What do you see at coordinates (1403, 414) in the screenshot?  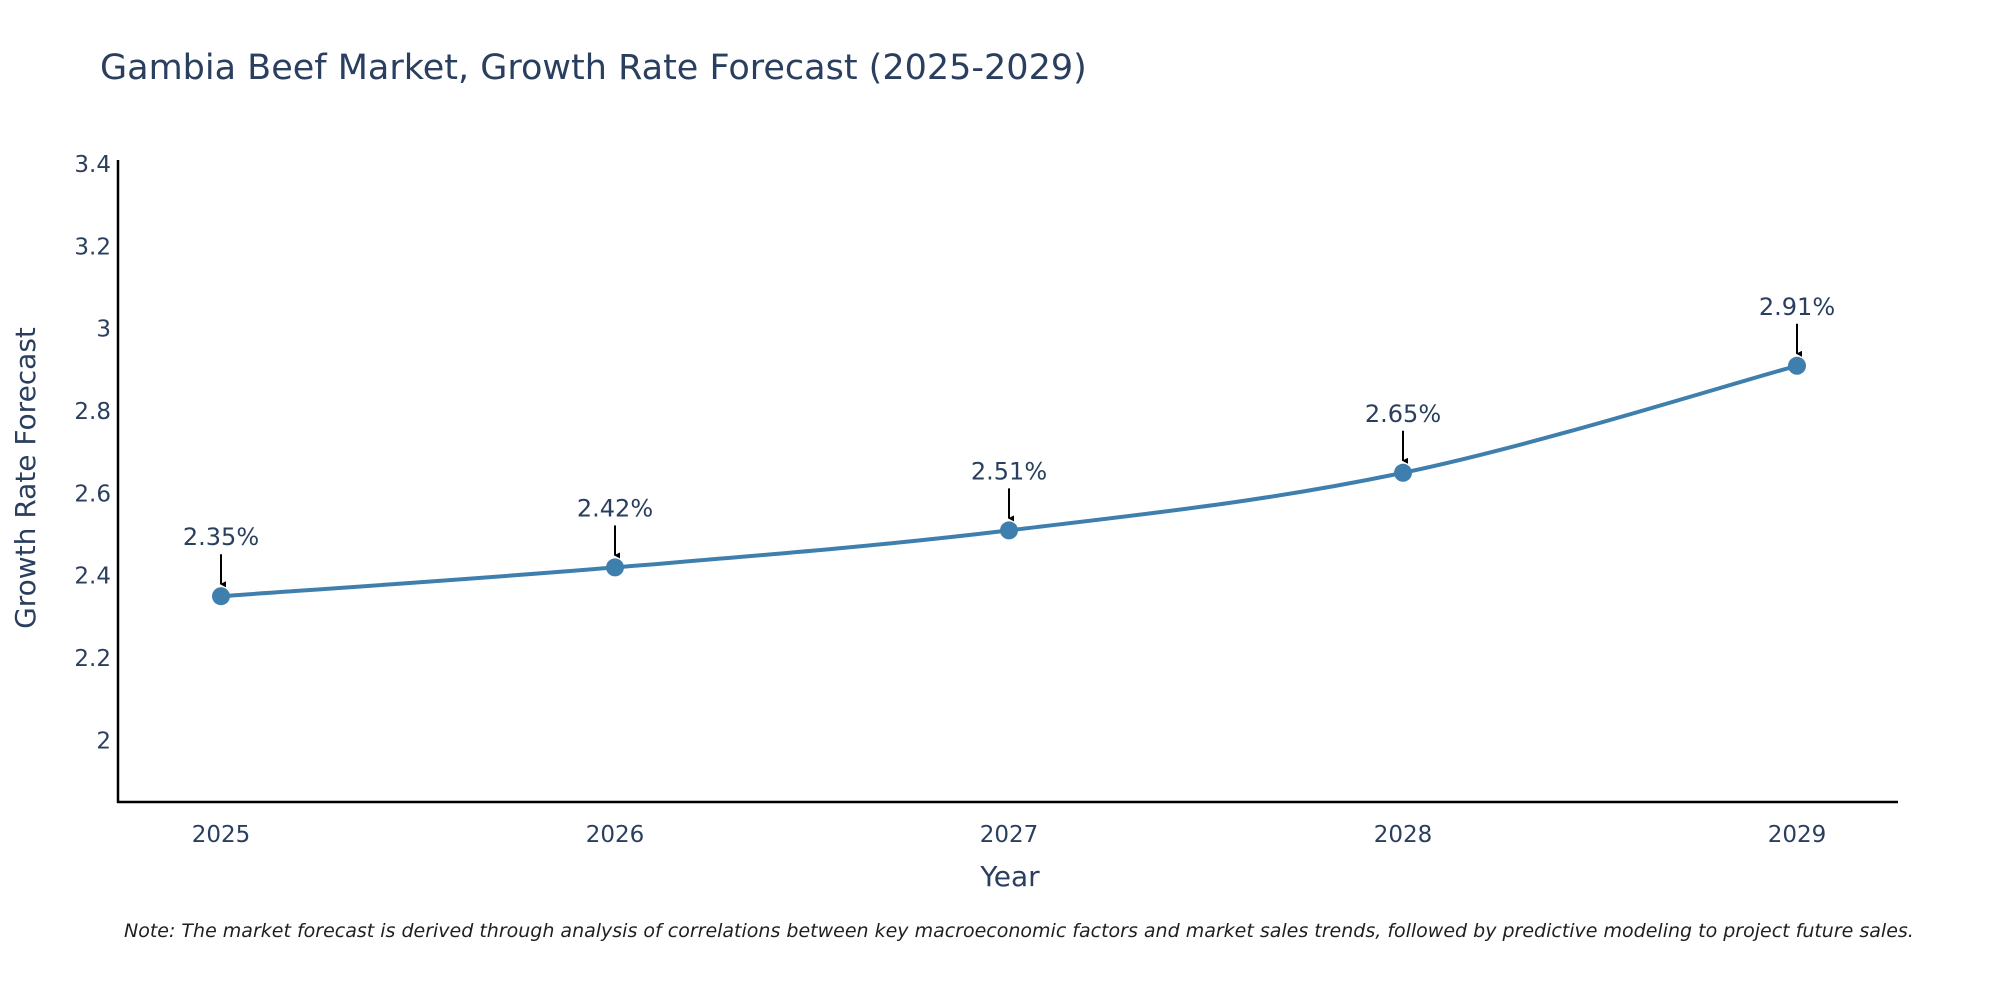 I see `data-label: 2.65%` at bounding box center [1403, 414].